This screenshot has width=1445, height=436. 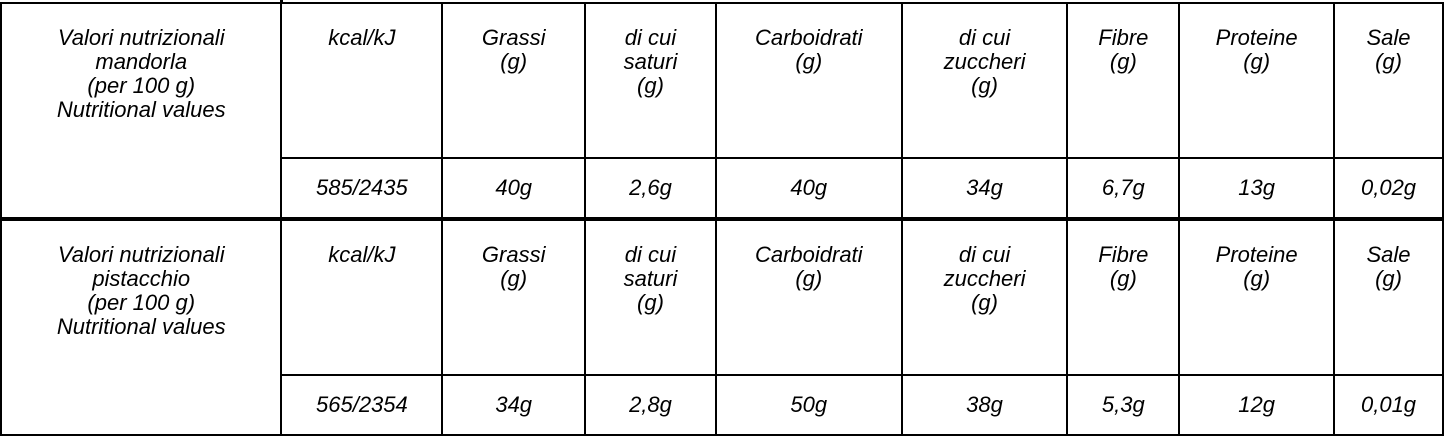 What do you see at coordinates (650, 188) in the screenshot?
I see `value-cell: 2,6g` at bounding box center [650, 188].